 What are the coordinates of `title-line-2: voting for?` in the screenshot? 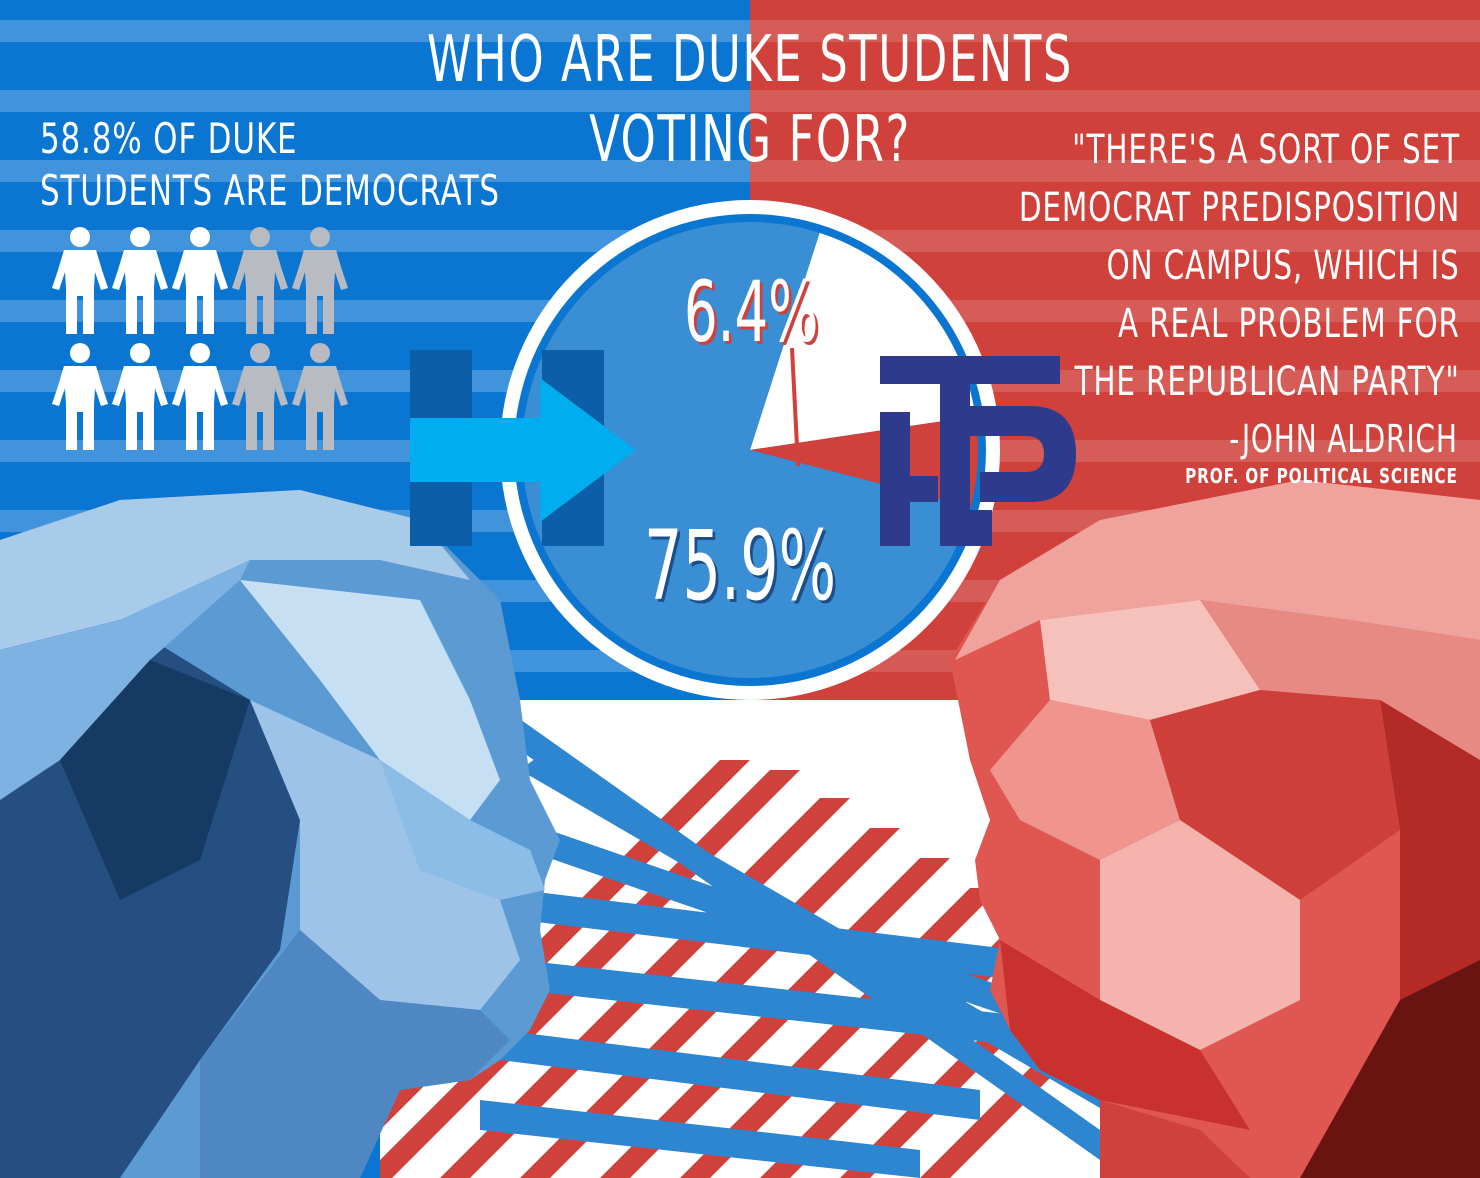 It's located at (750, 140).